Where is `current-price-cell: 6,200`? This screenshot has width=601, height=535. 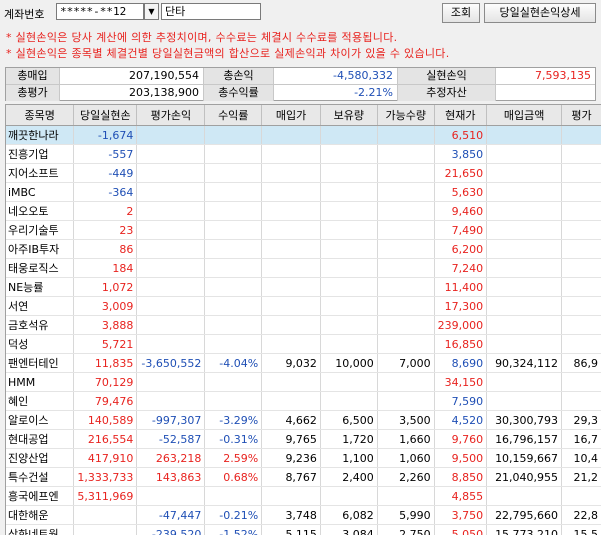 current-price-cell: 6,200 is located at coordinates (460, 249).